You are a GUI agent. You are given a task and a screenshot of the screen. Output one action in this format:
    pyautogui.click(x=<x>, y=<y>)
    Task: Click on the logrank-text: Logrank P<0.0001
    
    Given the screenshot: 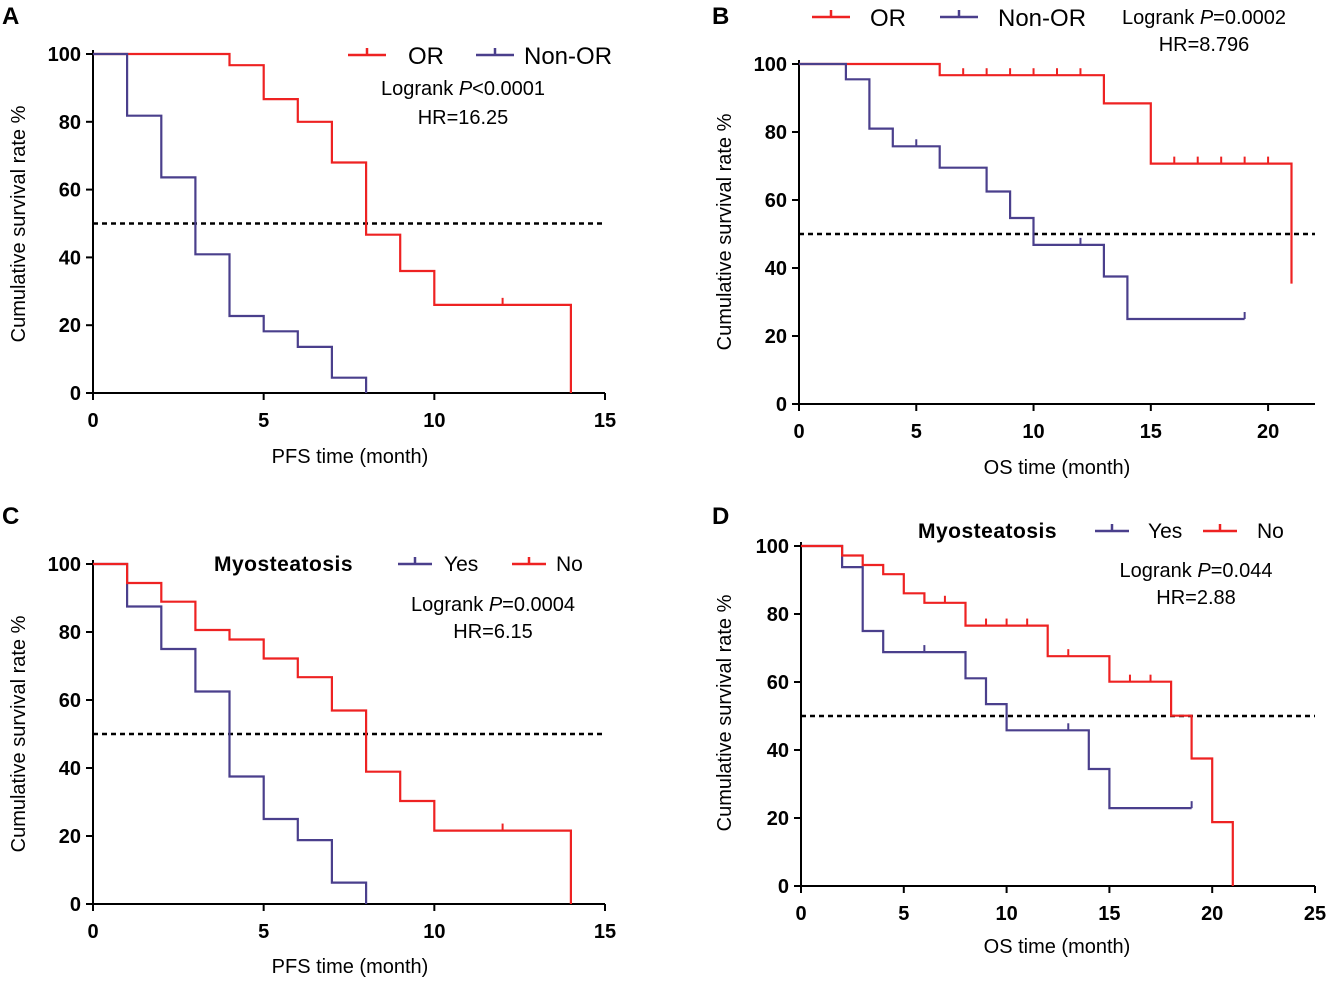 What is the action you would take?
    pyautogui.click(x=463, y=89)
    